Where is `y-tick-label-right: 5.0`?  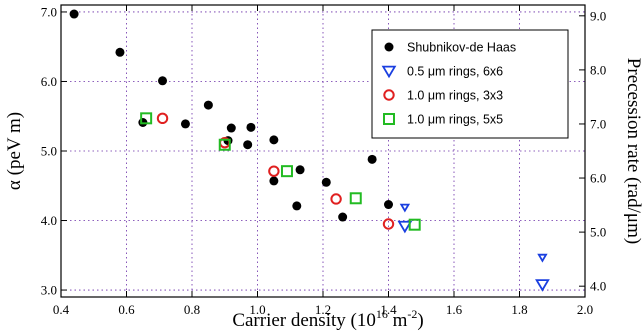
y-tick-label-right: 5.0 is located at coordinates (598, 232).